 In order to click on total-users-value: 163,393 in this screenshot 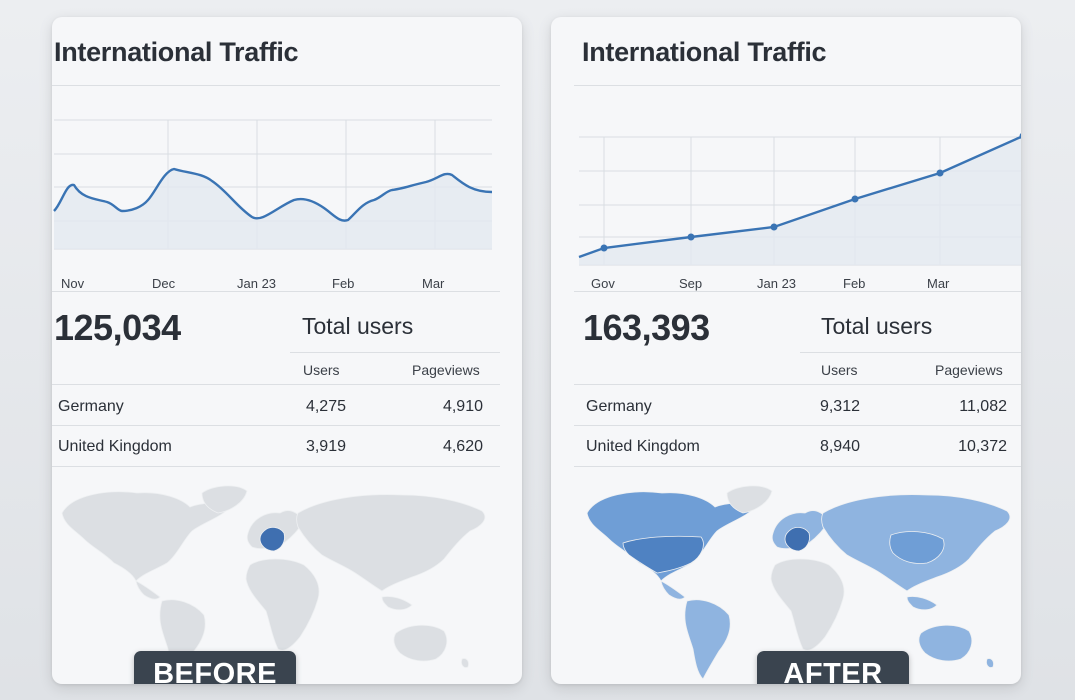, I will do `click(646, 327)`.